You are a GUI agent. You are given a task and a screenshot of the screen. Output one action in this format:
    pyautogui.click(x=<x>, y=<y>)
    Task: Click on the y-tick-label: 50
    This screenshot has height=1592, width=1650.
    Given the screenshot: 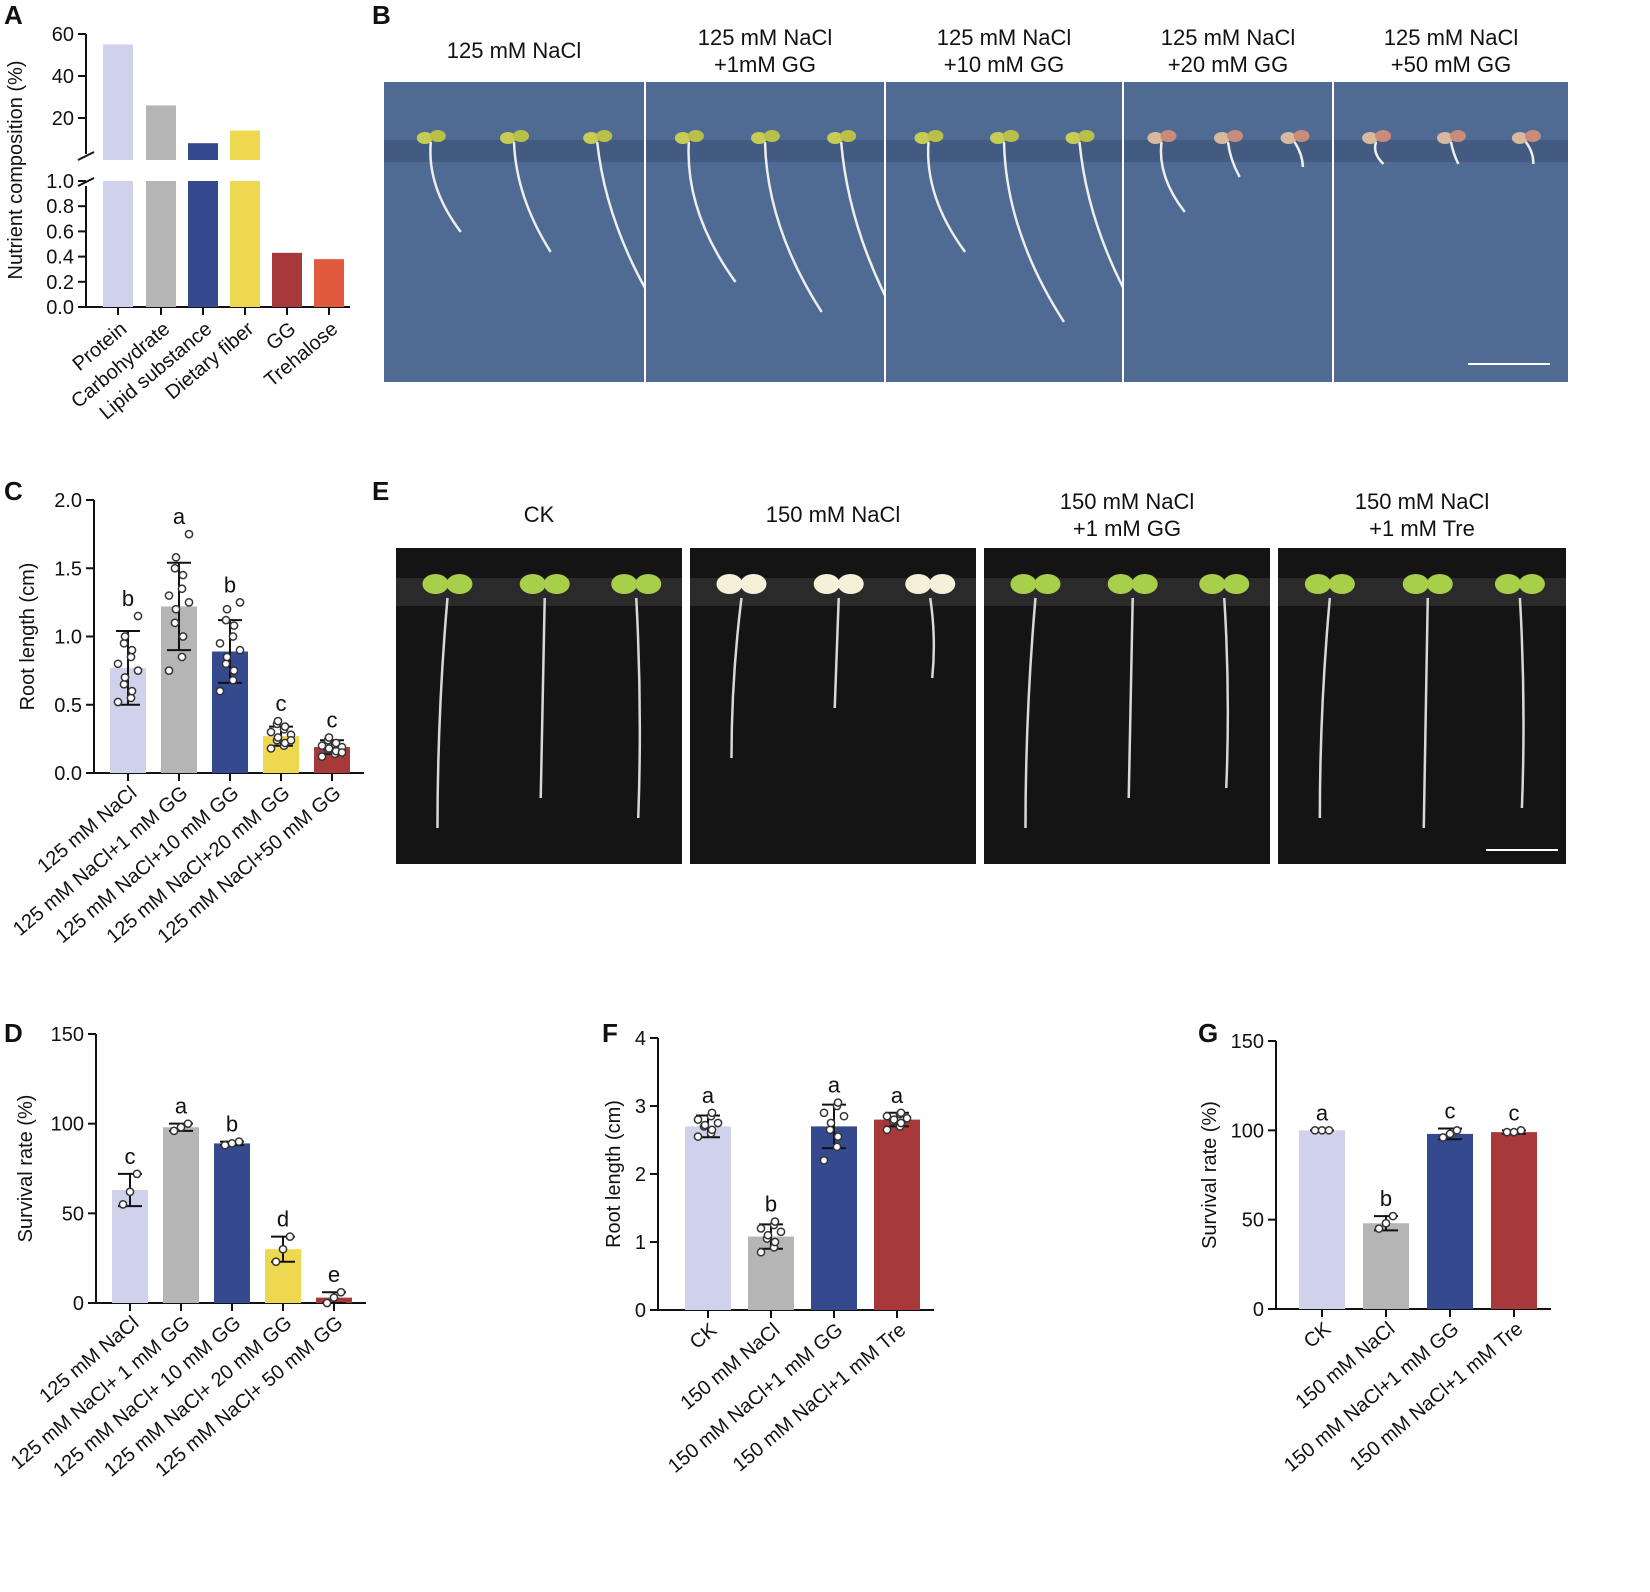 What is the action you would take?
    pyautogui.click(x=73, y=1214)
    